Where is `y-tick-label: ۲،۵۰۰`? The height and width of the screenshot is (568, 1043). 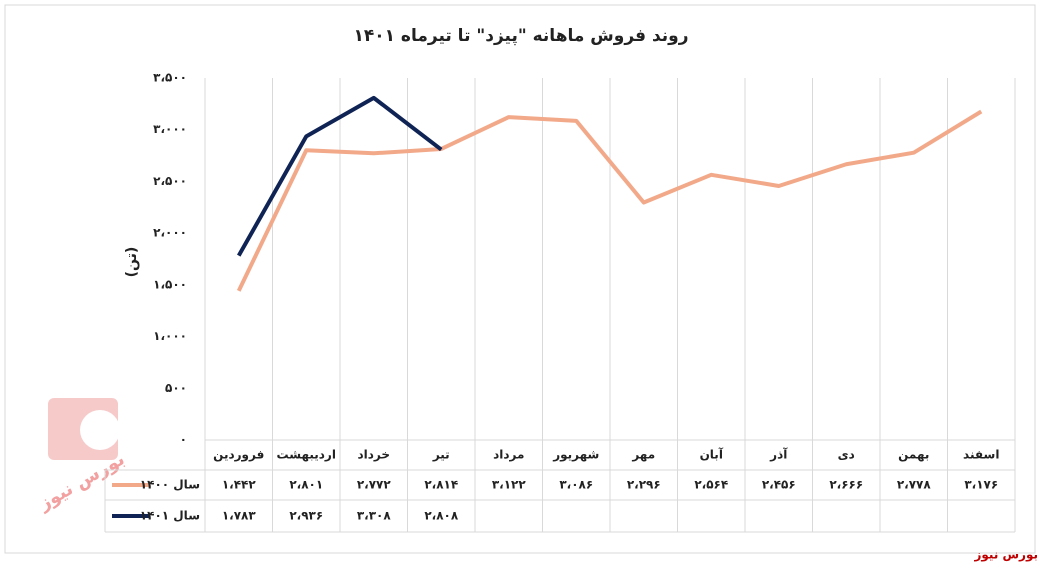 y-tick-label: ۲،۵۰۰ is located at coordinates (170, 181).